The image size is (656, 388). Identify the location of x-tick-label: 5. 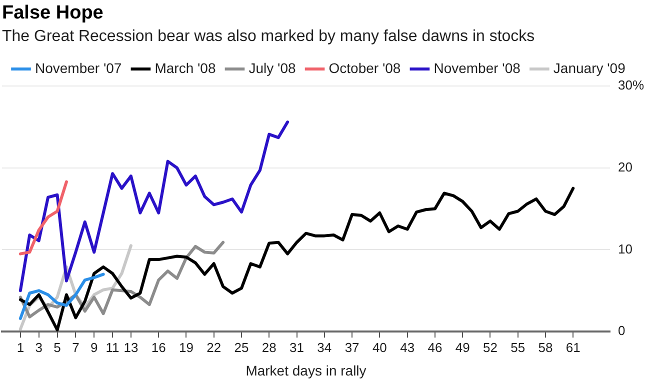
(57, 347).